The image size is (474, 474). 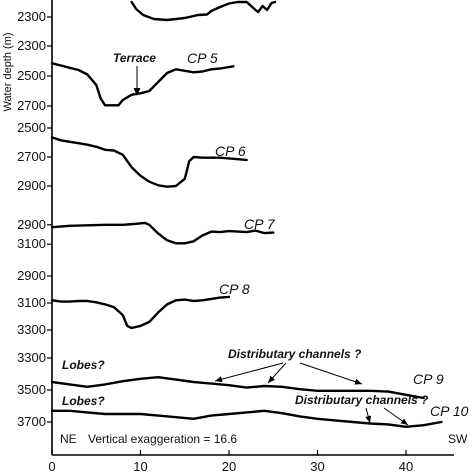 What do you see at coordinates (229, 466) in the screenshot?
I see `x-tick-label: 20` at bounding box center [229, 466].